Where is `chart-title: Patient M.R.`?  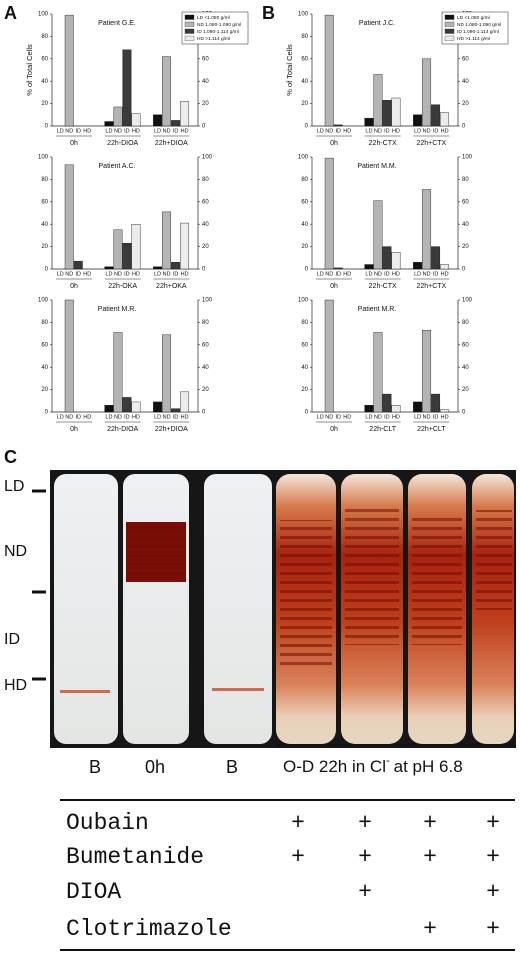 chart-title: Patient M.R. is located at coordinates (377, 309).